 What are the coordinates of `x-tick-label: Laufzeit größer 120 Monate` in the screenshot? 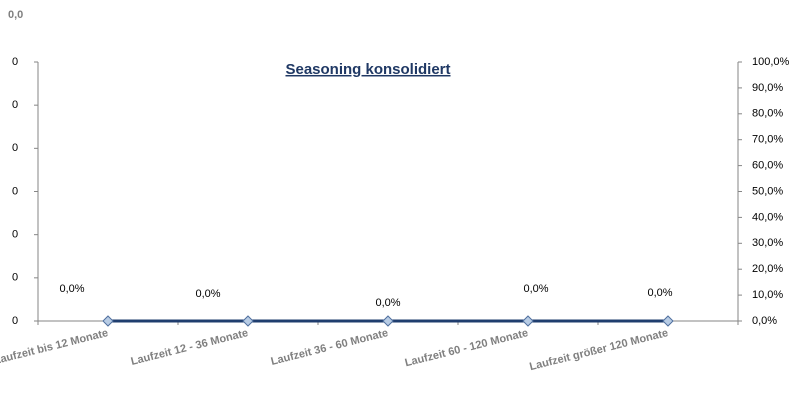 It's located at (598, 350).